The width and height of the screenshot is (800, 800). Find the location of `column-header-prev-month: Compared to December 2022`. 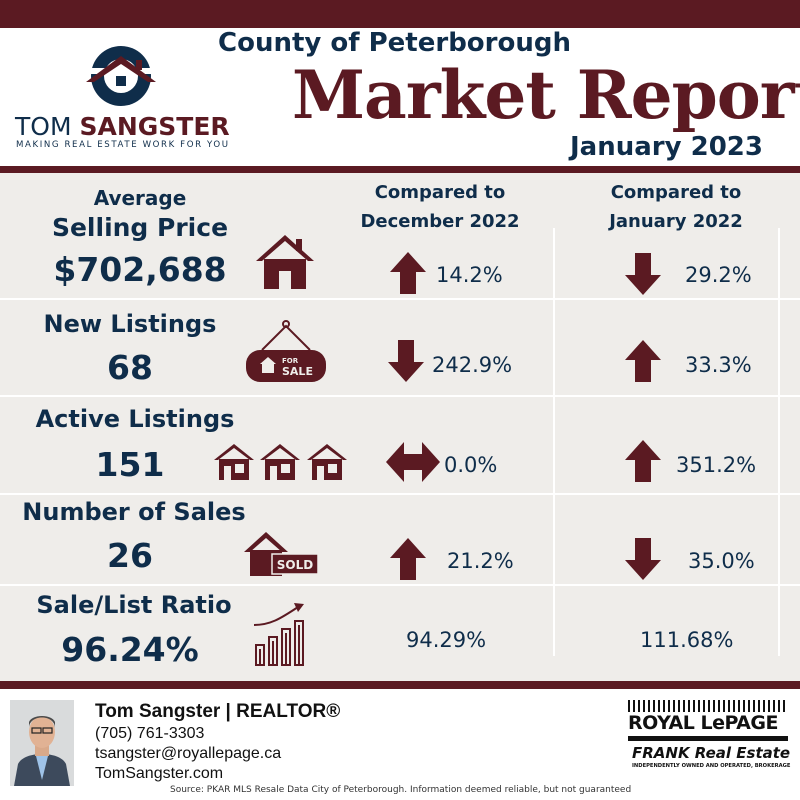

column-header-prev-month: Compared to December 2022 is located at coordinates (440, 207).